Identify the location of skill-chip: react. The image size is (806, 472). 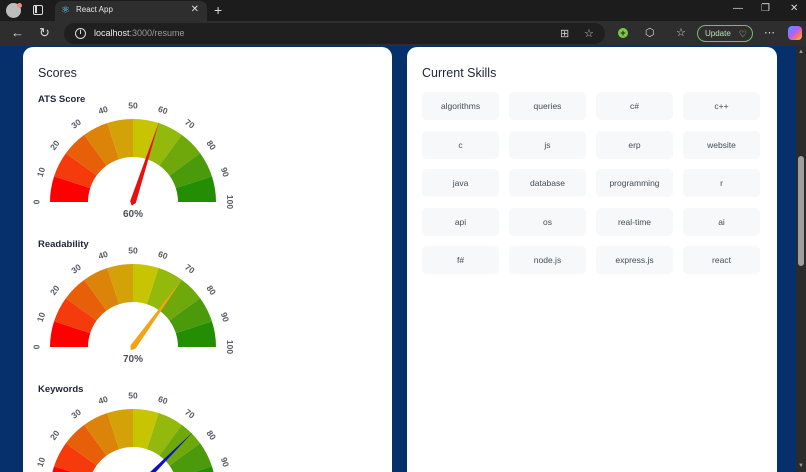
(721, 260).